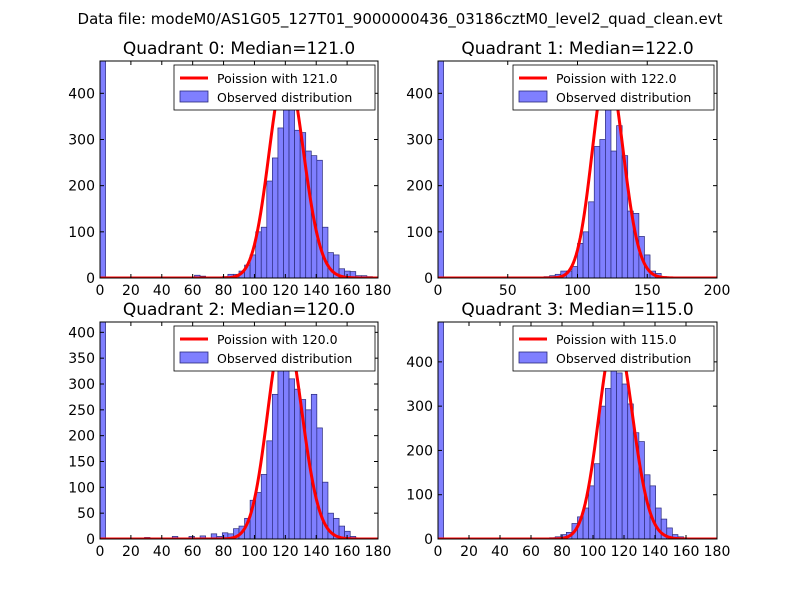  Describe the element at coordinates (508, 291) in the screenshot. I see `x-tick-label: 50` at that location.